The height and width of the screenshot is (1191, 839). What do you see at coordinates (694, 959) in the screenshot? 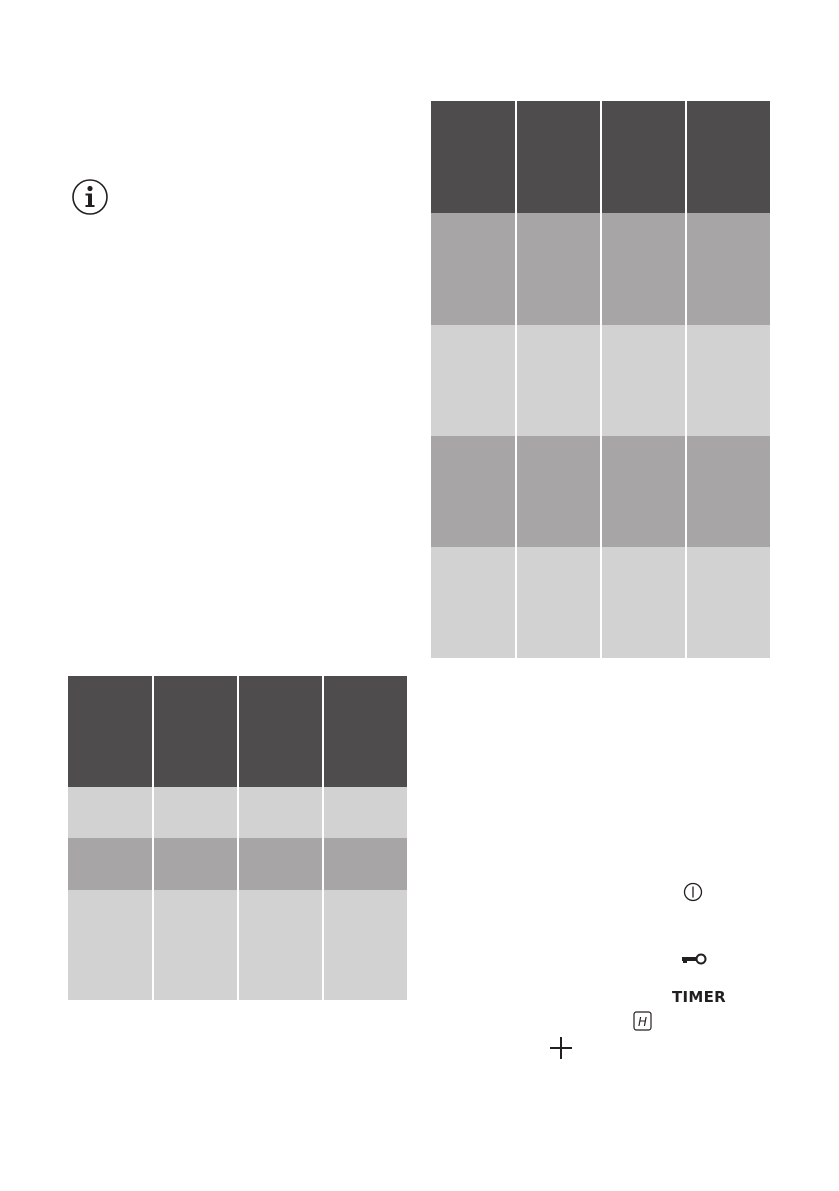
I see `key-lock-icon` at bounding box center [694, 959].